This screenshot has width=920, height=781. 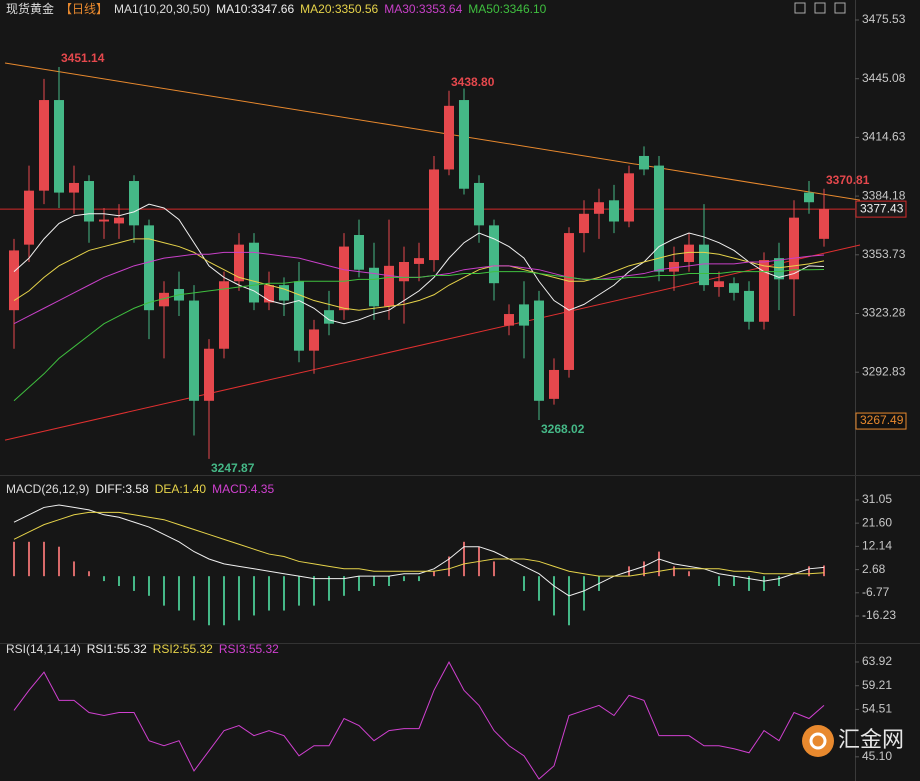 What do you see at coordinates (84, 9) in the screenshot?
I see `legend-entry: 【日线】` at bounding box center [84, 9].